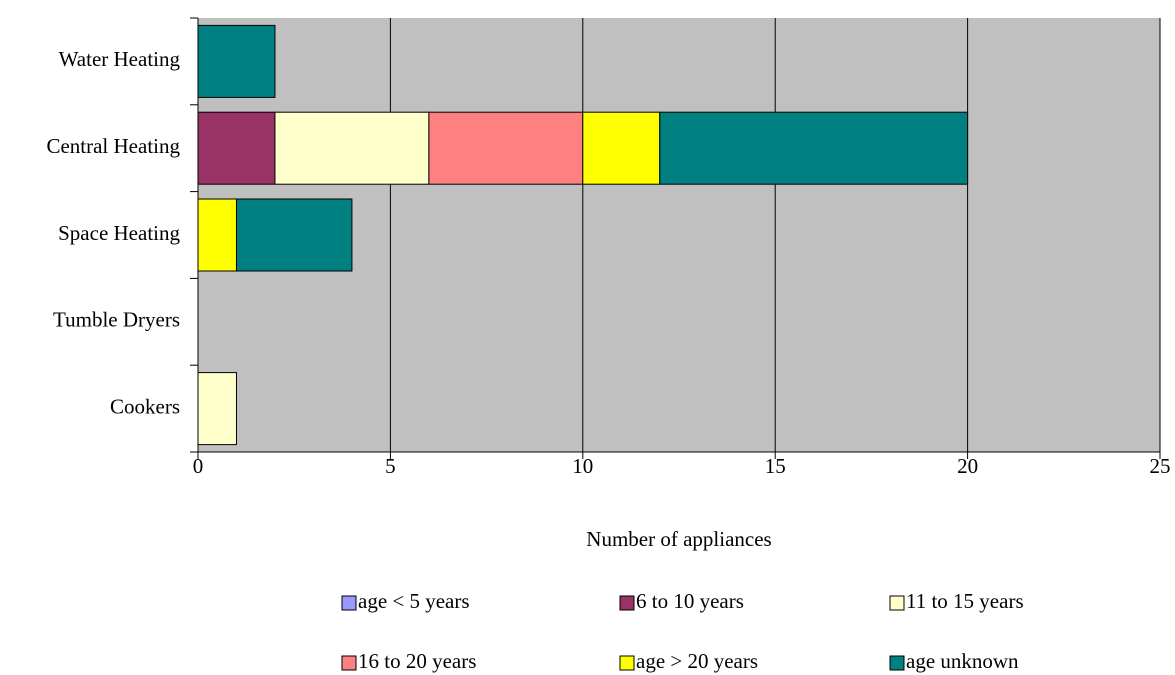 The width and height of the screenshot is (1175, 675). I want to click on legend-label: age unknown, so click(962, 661).